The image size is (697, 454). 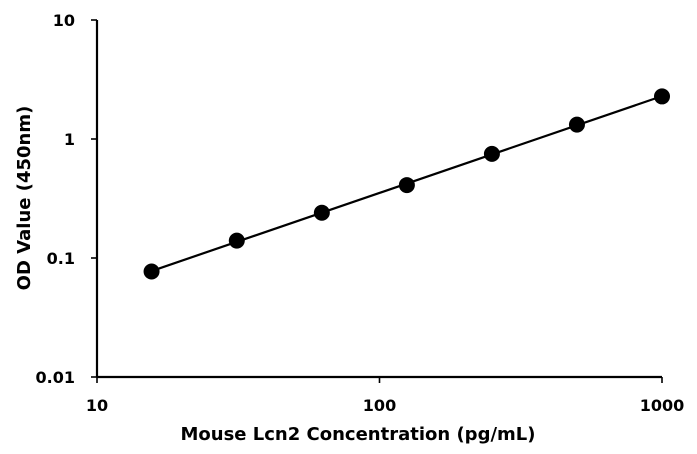 I want to click on y-tick-label: 10, so click(x=64, y=20).